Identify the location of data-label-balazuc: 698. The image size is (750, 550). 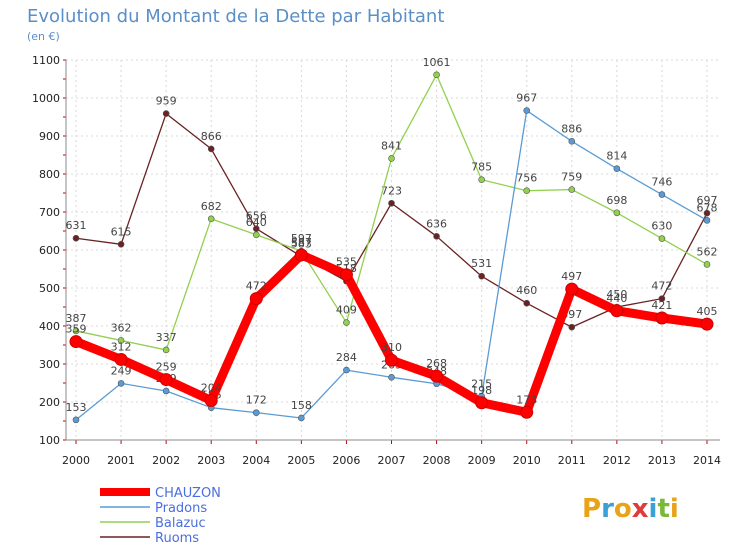
(616, 200).